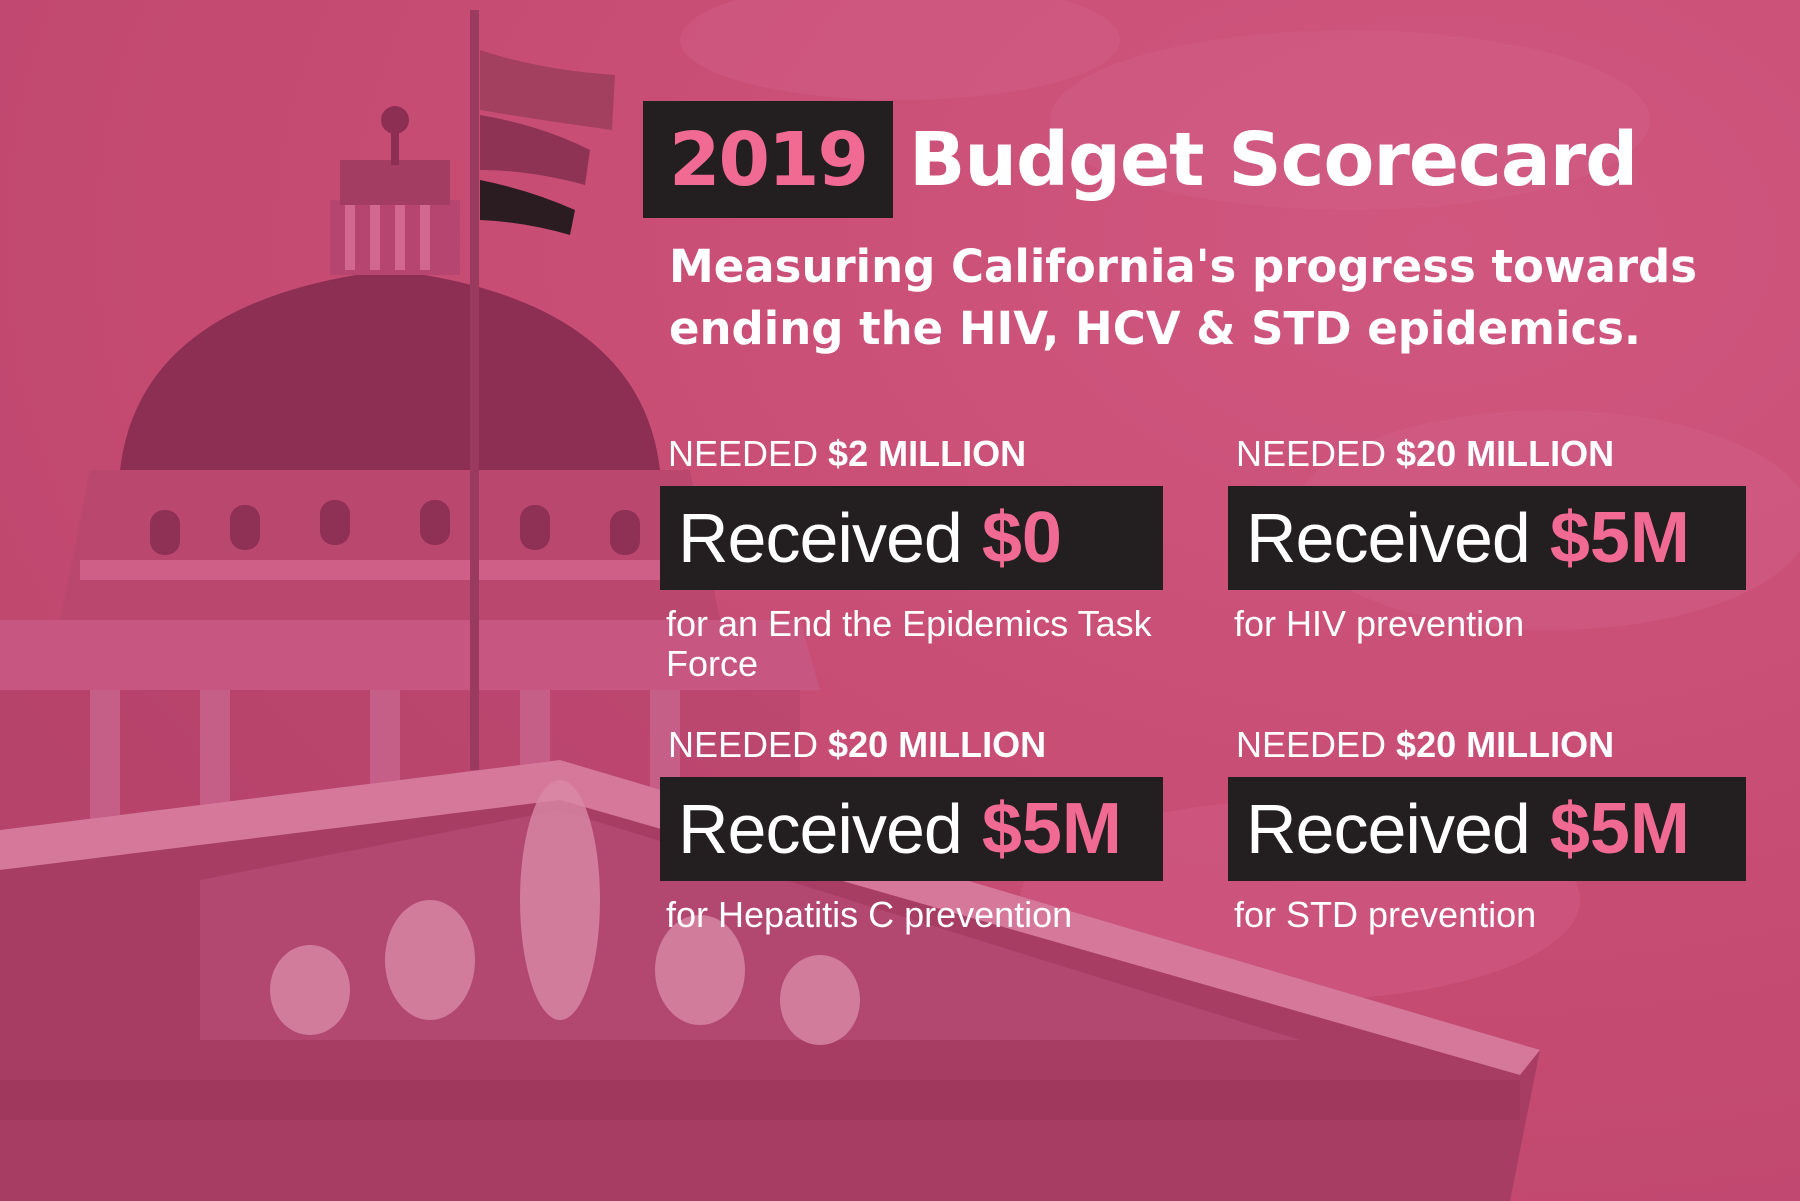 The width and height of the screenshot is (1800, 1201). I want to click on purpose-text: for HIV prevention, so click(1379, 623).